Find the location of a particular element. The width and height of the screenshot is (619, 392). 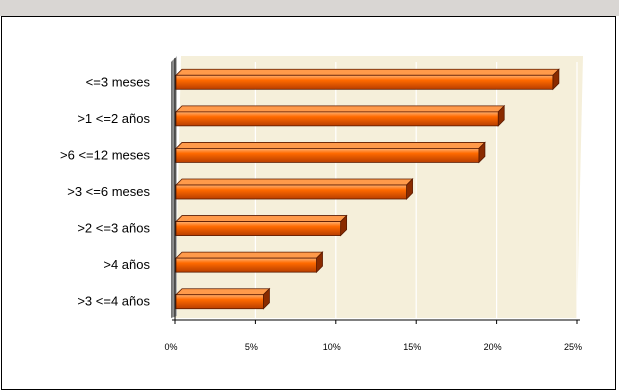

category-label: >3 <=6 meses is located at coordinates (108, 191).